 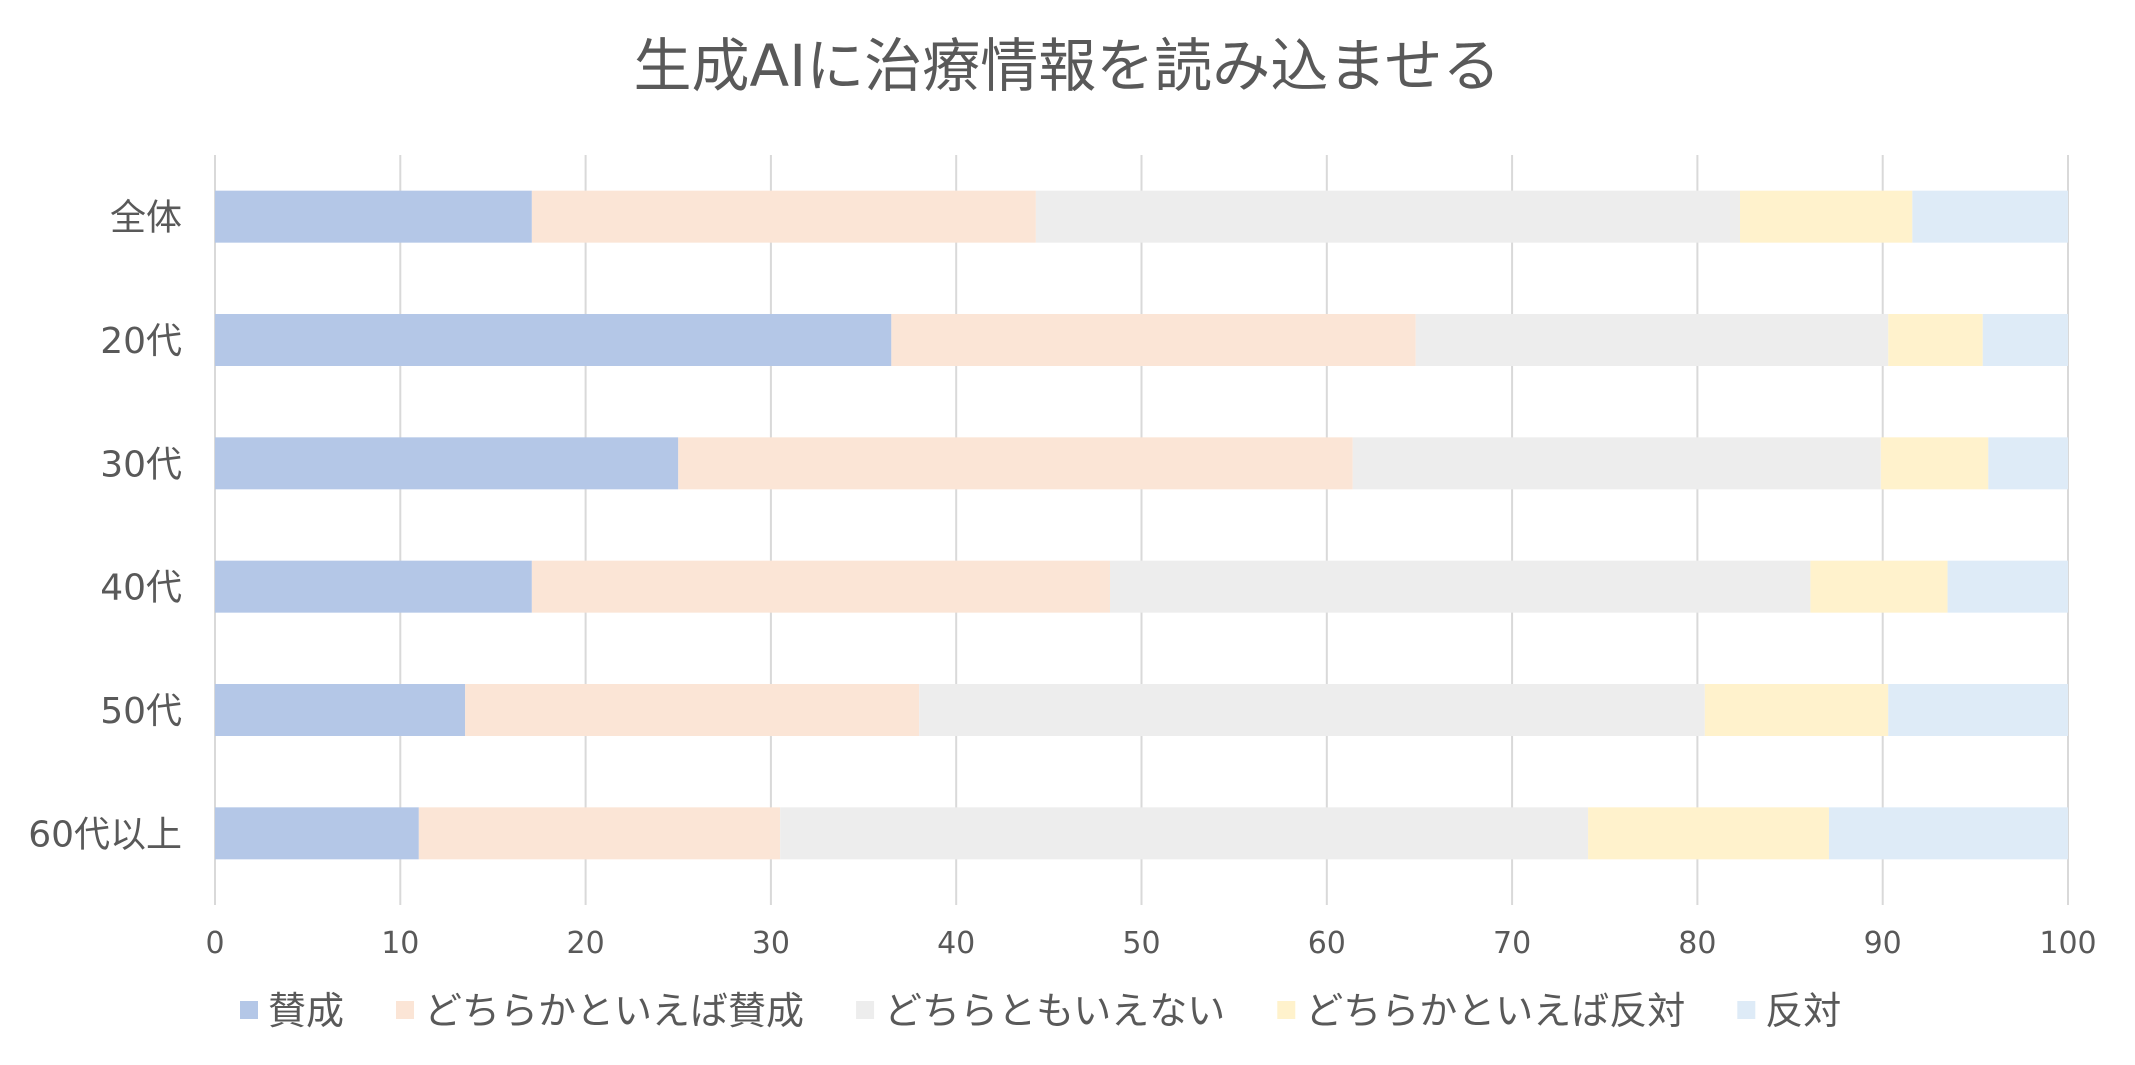 I want to click on x-tick-label: 10, so click(x=400, y=943).